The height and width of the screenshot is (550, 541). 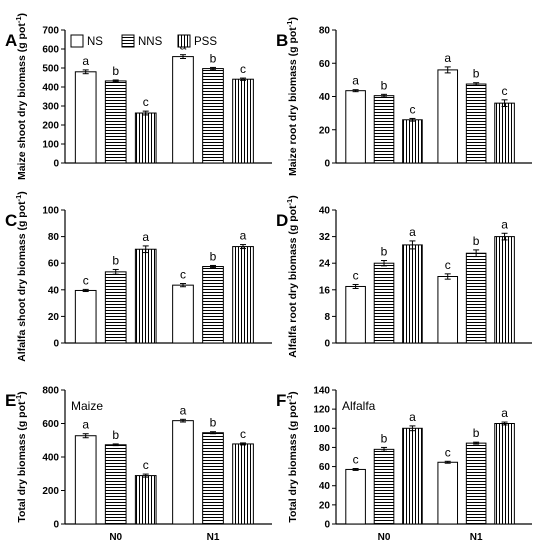 I want to click on inset-label: Alfalfa, so click(x=359, y=406).